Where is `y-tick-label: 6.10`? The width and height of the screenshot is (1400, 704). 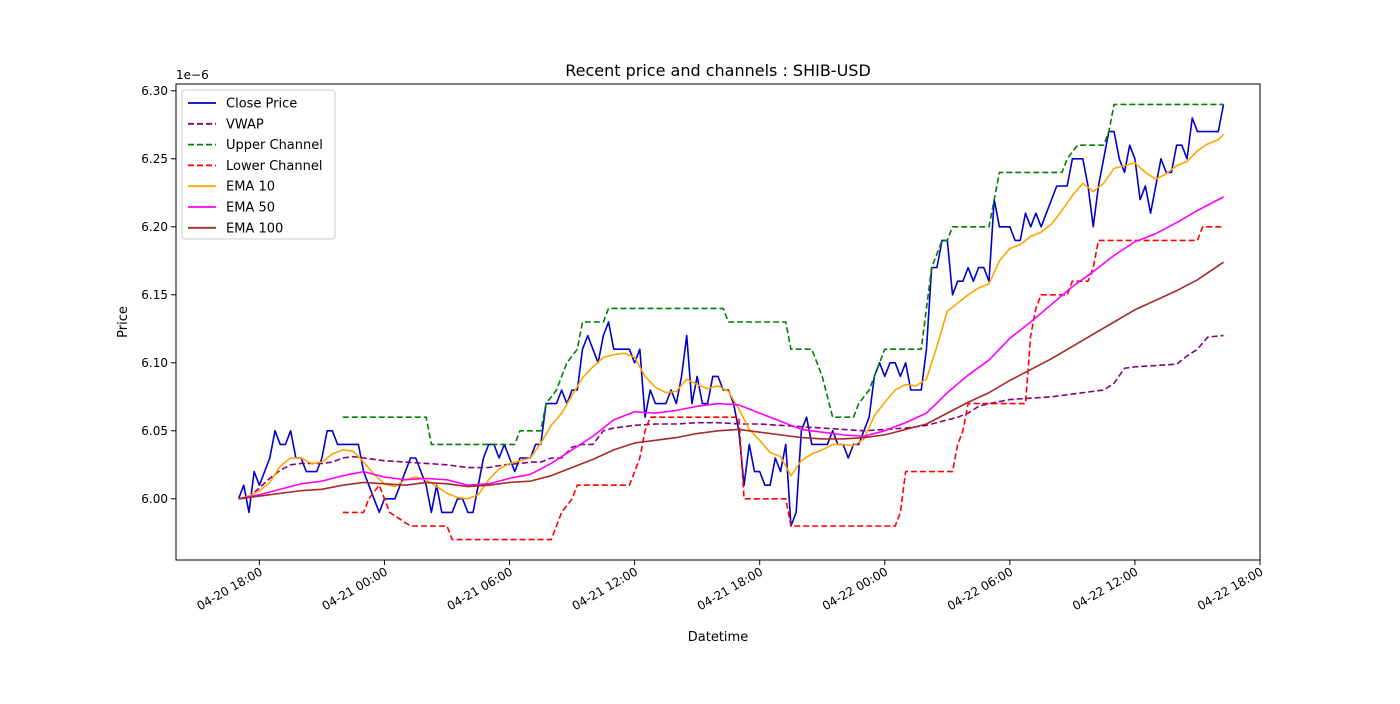
y-tick-label: 6.10 is located at coordinates (154, 363).